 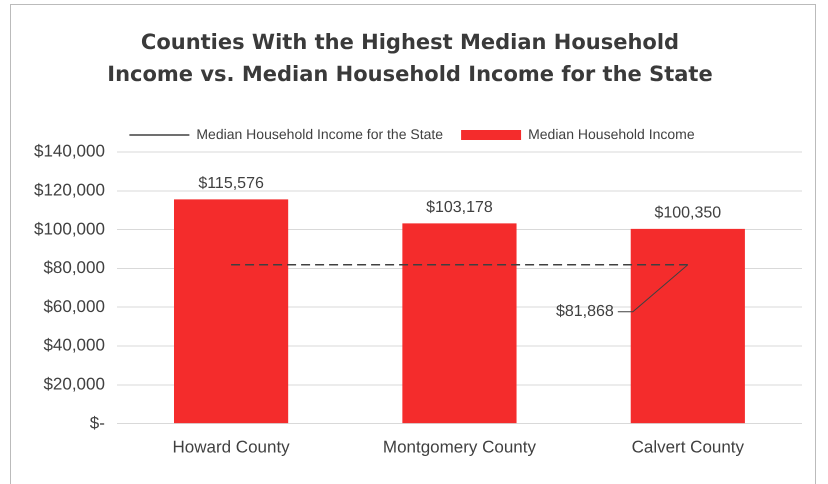 I want to click on y-tick-label: $60,000, so click(x=74, y=306).